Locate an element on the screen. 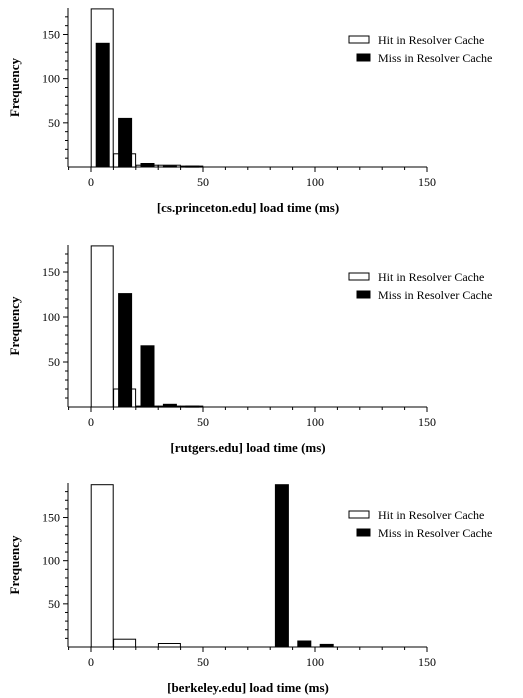 The image size is (523, 698). x-axis-title: [rutgers.edu] load time (ms) is located at coordinates (247, 447).